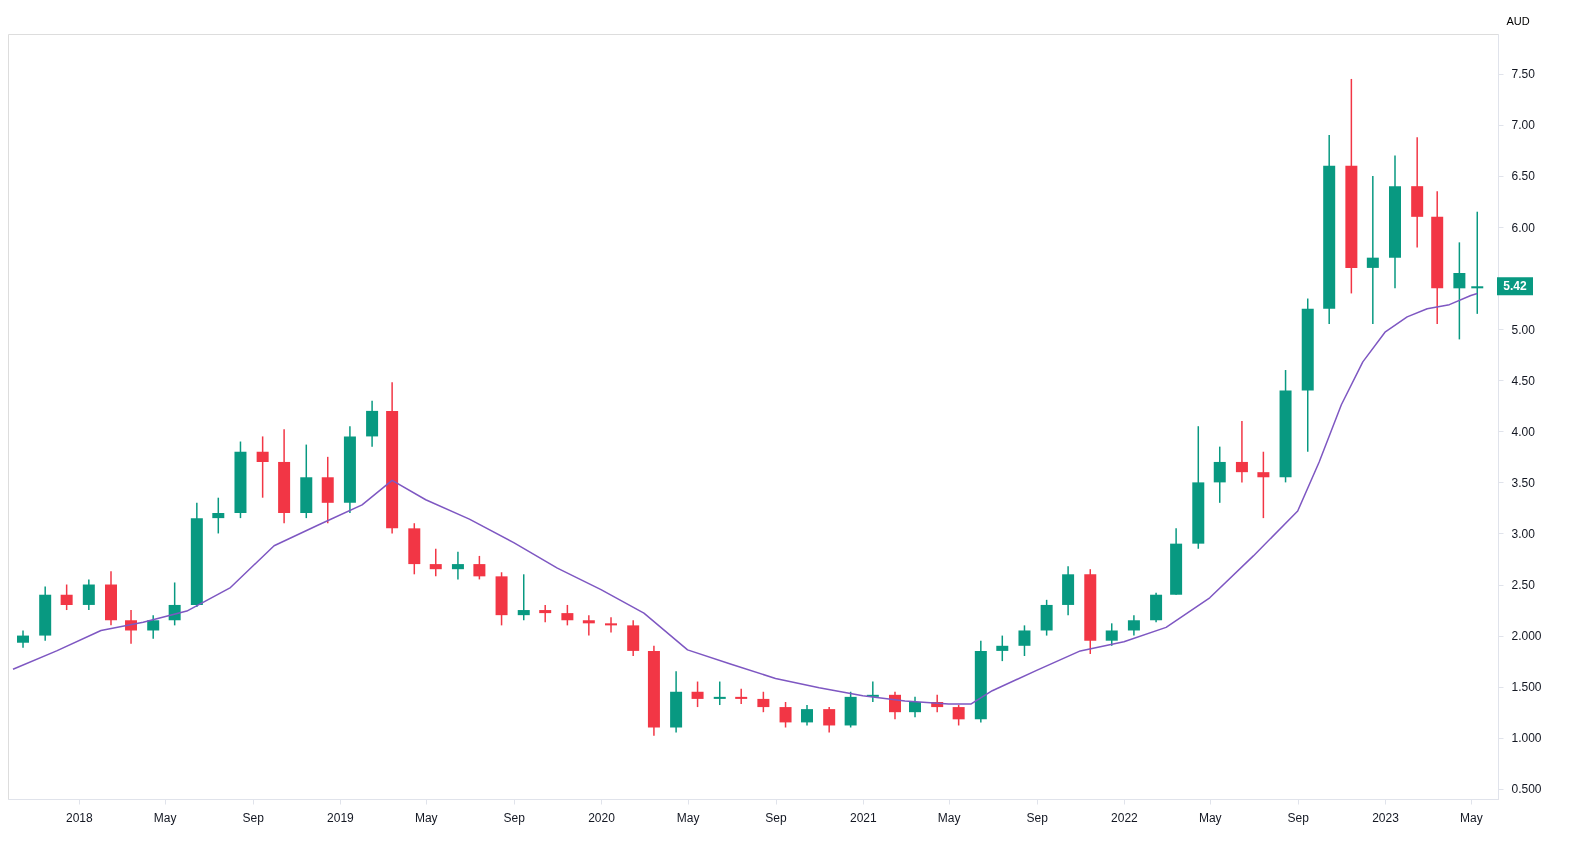 The height and width of the screenshot is (853, 1583). I want to click on y-tick-label: 4.50, so click(1523, 380).